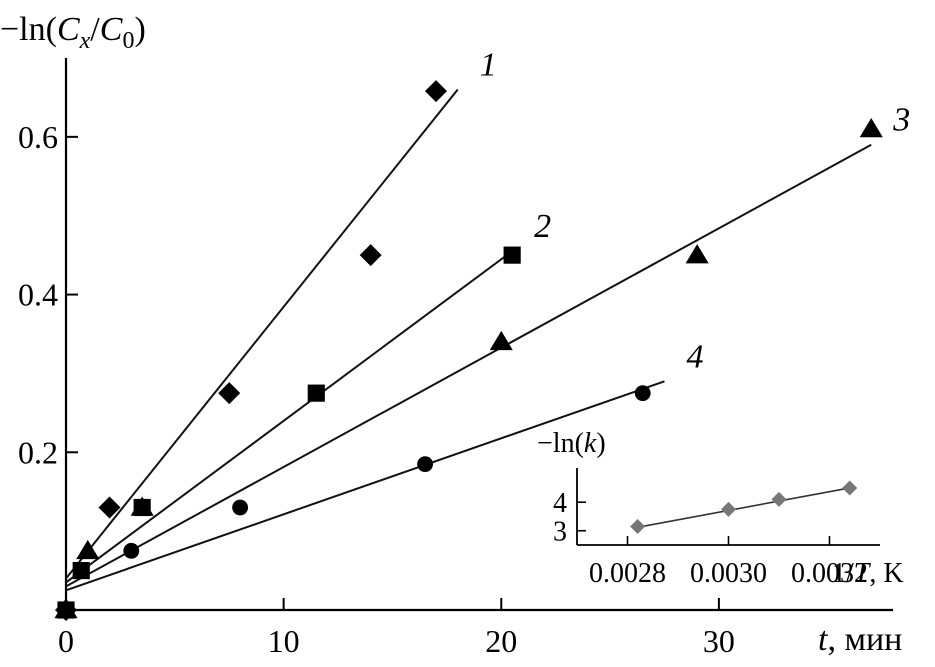  What do you see at coordinates (728, 573) in the screenshot?
I see `inset-x-tick-label: 0.0030` at bounding box center [728, 573].